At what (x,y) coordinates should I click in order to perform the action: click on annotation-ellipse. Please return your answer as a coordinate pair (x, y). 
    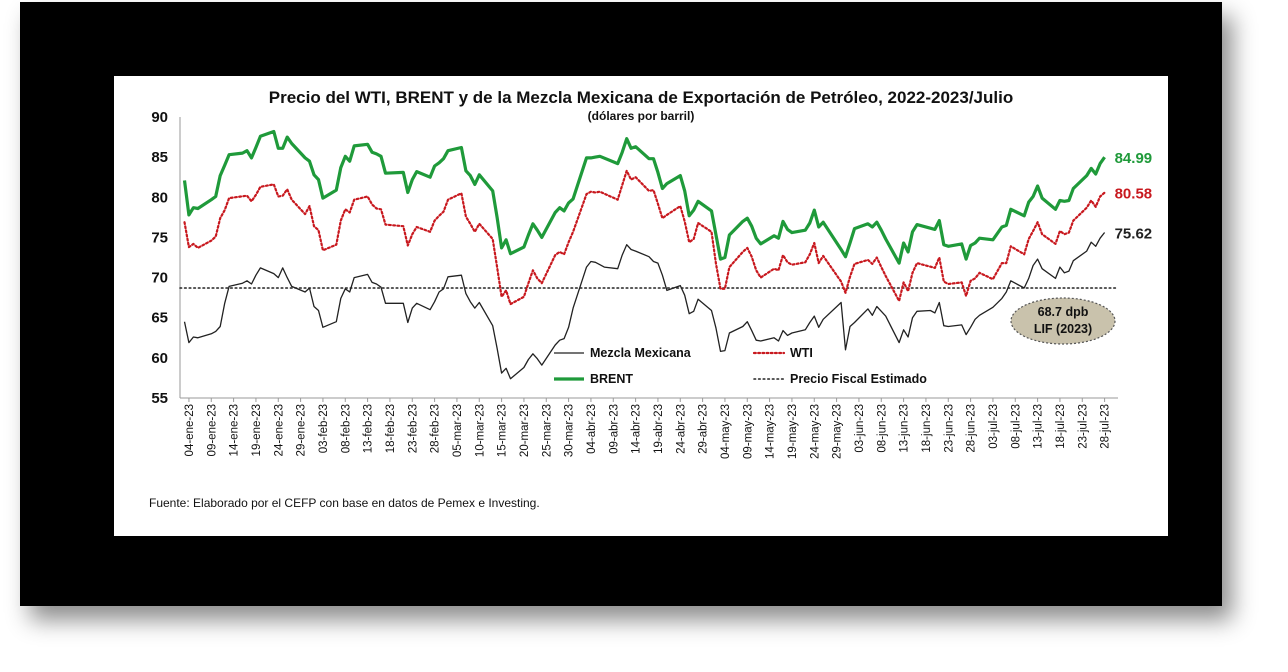
    Looking at the image, I should click on (1063, 321).